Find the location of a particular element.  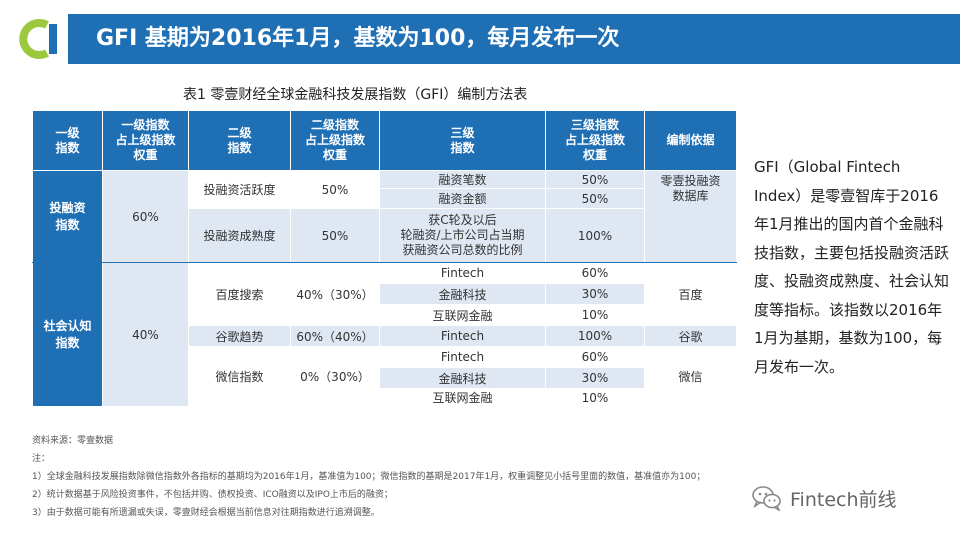

level2-weight-cell: 60%（40%） is located at coordinates (335, 336).